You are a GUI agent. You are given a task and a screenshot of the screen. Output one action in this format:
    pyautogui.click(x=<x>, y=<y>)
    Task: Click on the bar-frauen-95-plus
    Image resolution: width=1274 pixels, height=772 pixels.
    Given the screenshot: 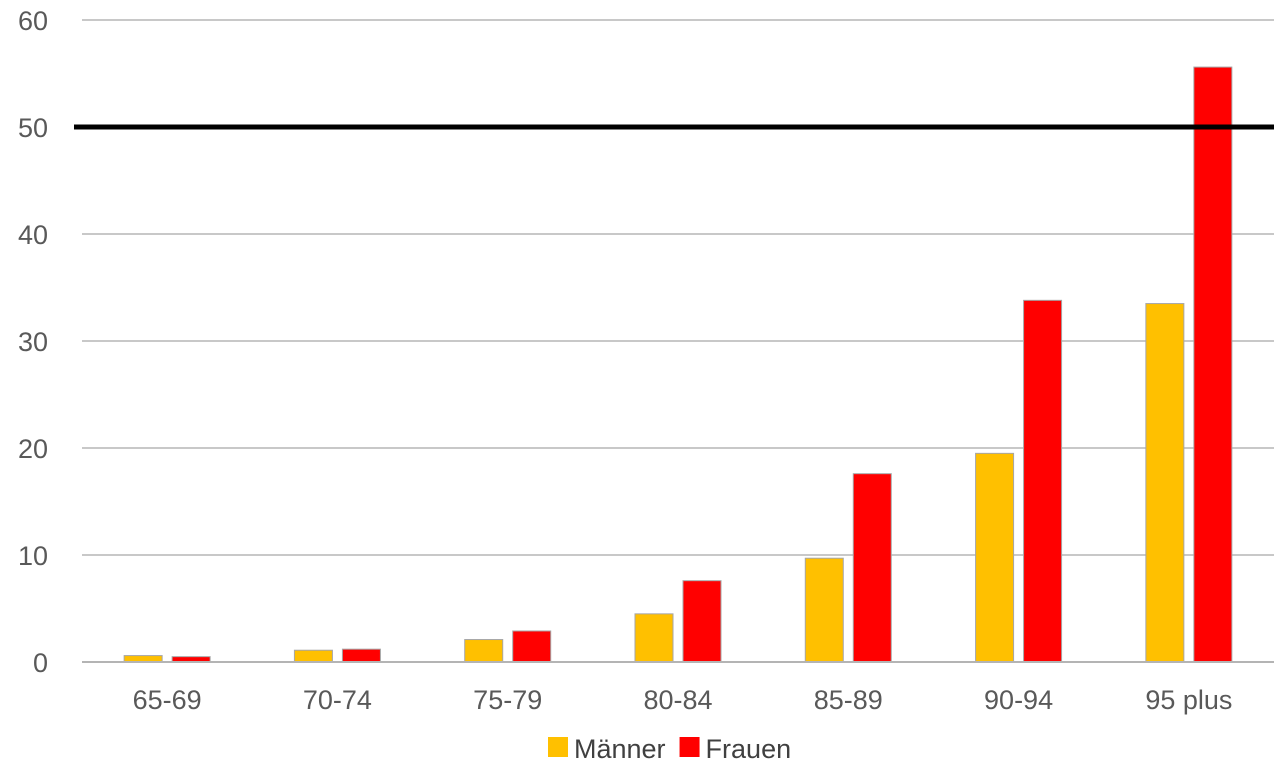 What is the action you would take?
    pyautogui.click(x=1213, y=364)
    